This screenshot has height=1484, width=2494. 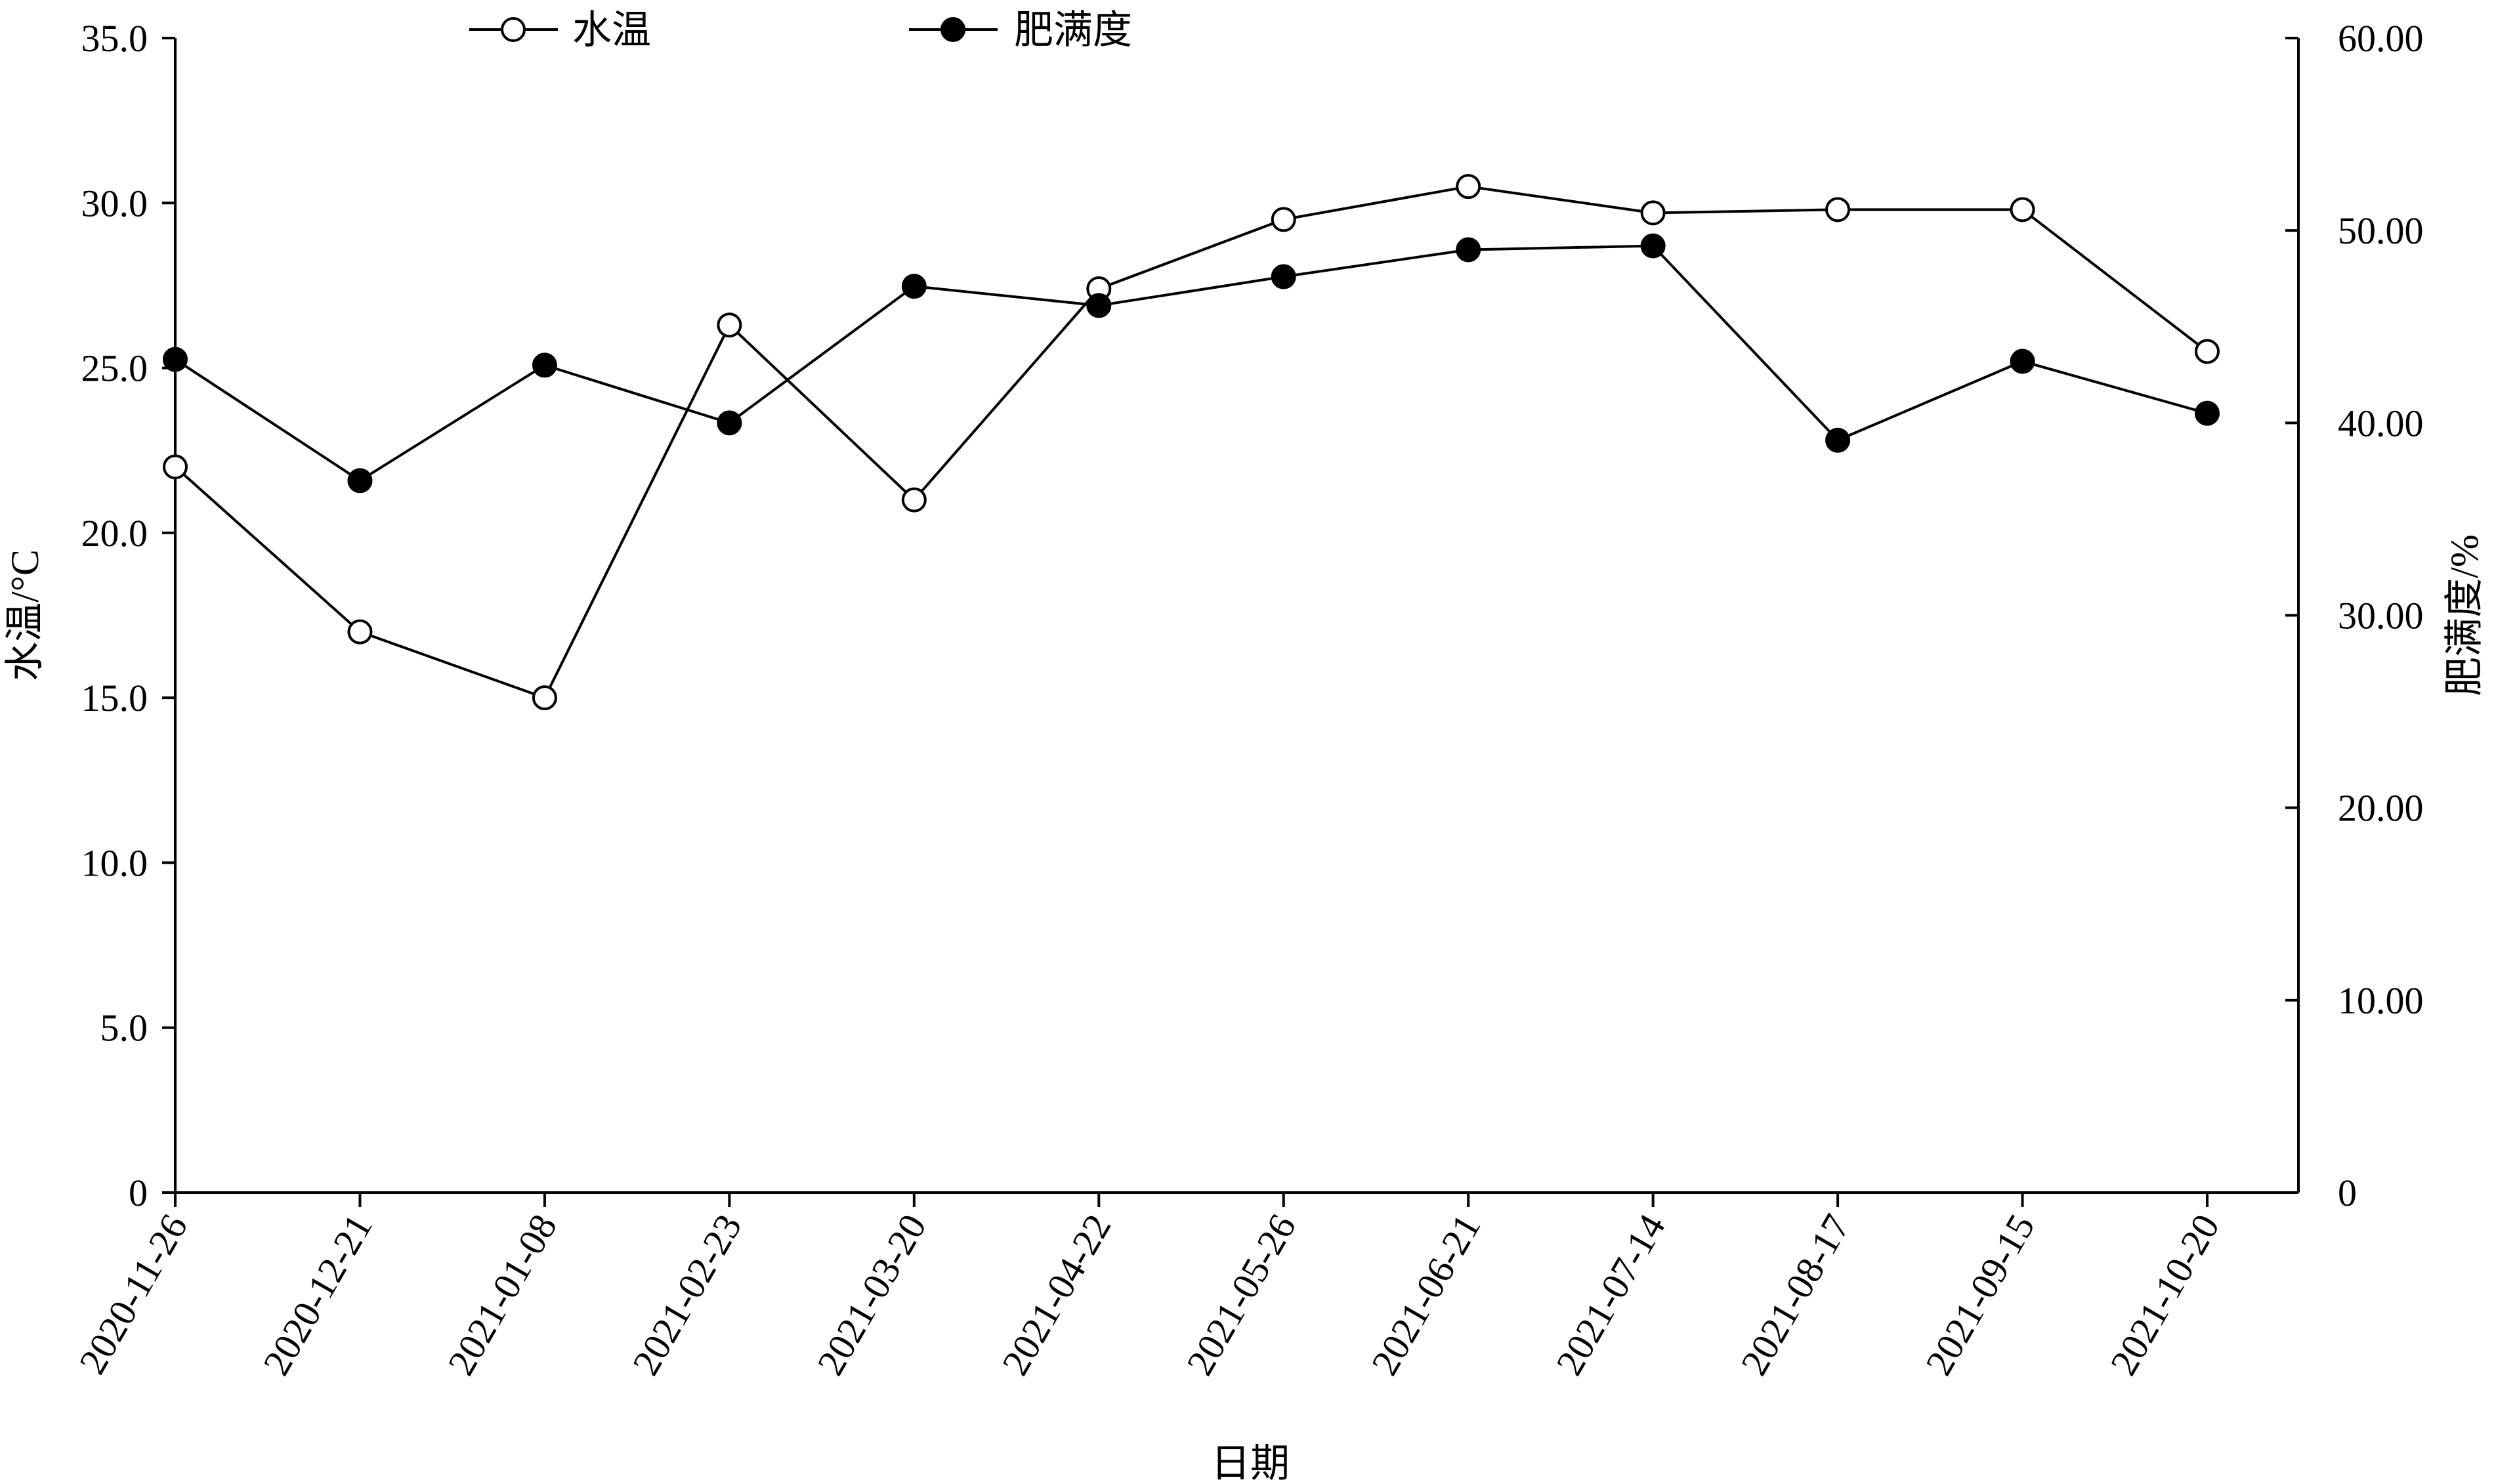 I want to click on left-y-tick-label: 30.0, so click(x=114, y=203).